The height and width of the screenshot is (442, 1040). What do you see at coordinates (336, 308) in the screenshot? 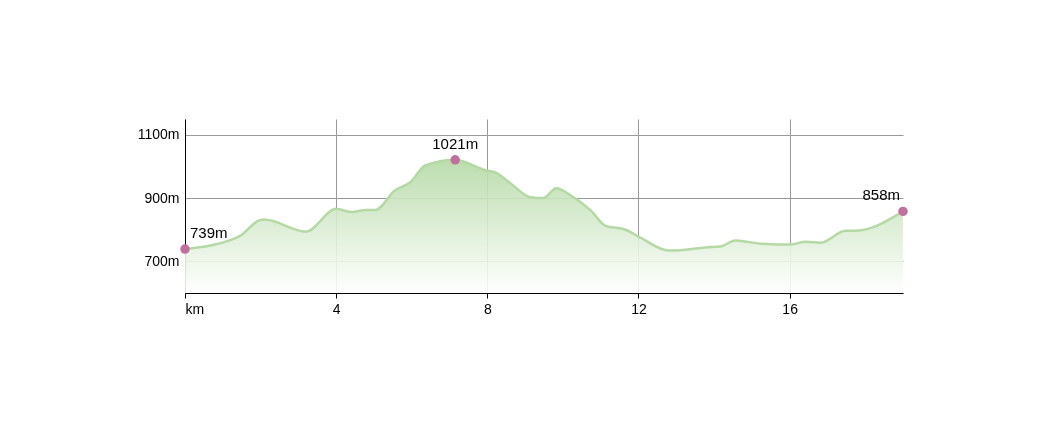
I see `x-tick-label: 4` at bounding box center [336, 308].